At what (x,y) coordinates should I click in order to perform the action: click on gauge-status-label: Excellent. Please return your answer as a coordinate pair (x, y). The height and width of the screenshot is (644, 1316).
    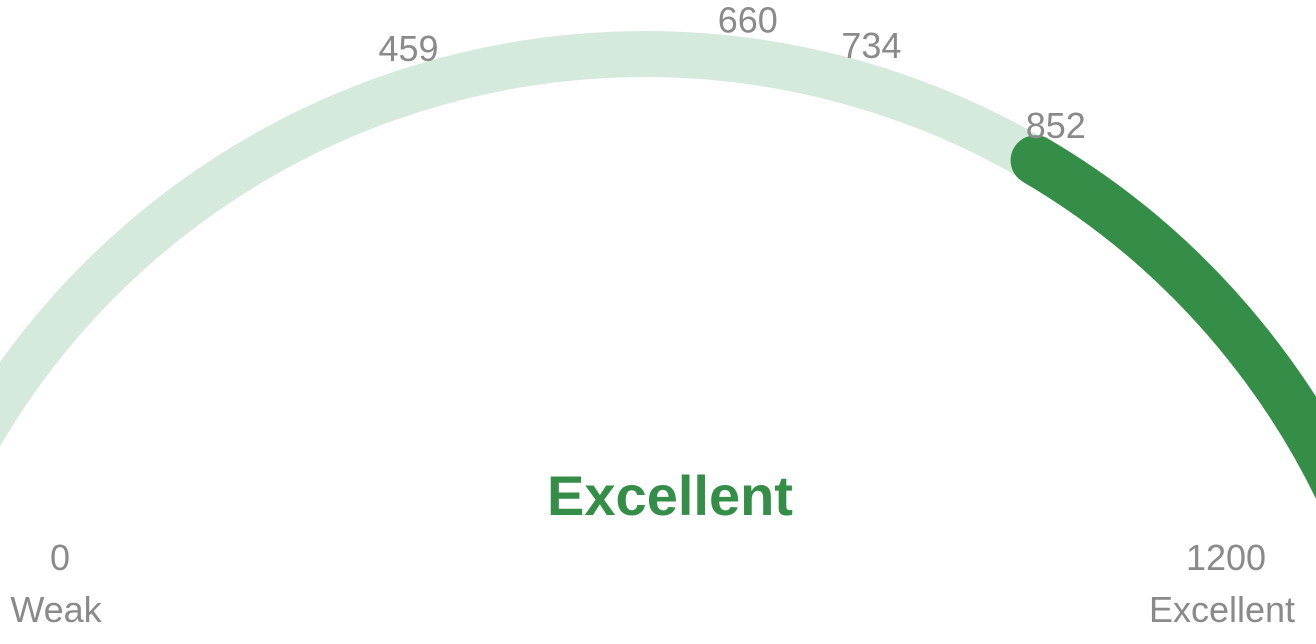
    Looking at the image, I should click on (670, 495).